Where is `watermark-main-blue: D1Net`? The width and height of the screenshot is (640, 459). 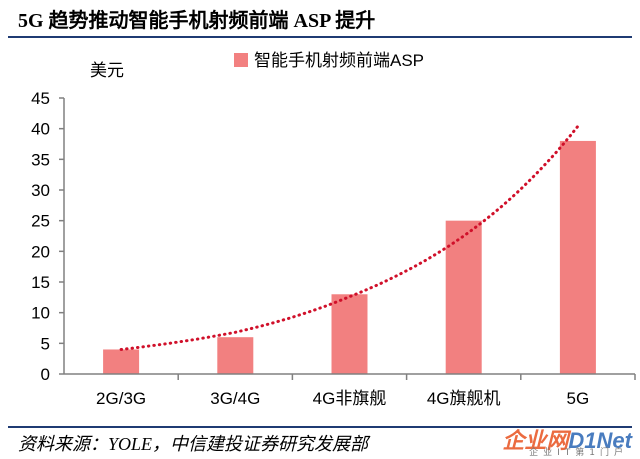
watermark-main-blue: D1Net is located at coordinates (600, 440).